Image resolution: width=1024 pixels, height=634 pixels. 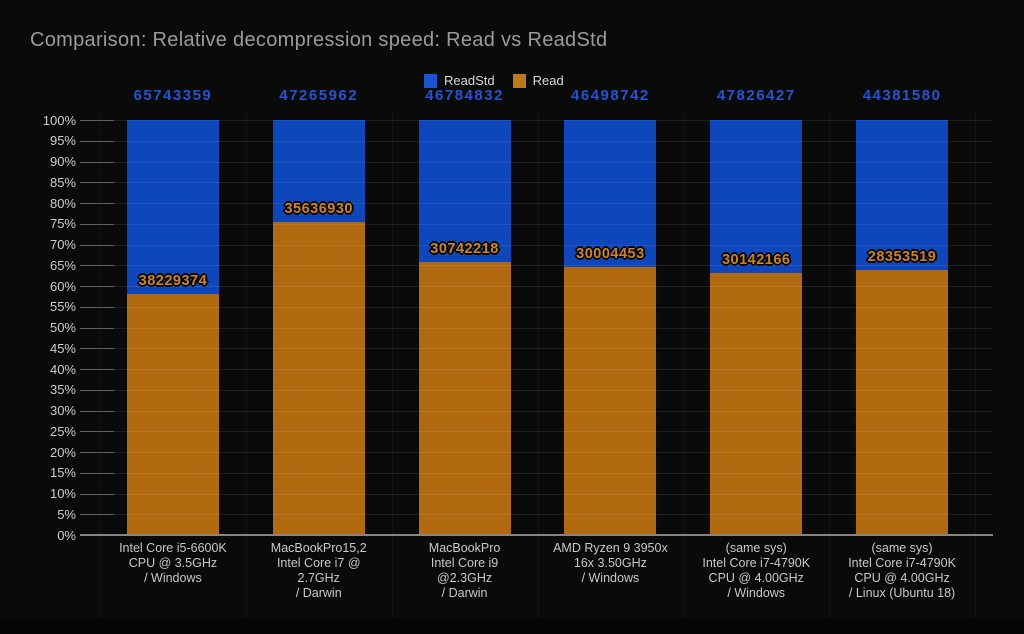 I want to click on bottom-margin-strip, so click(x=512, y=626).